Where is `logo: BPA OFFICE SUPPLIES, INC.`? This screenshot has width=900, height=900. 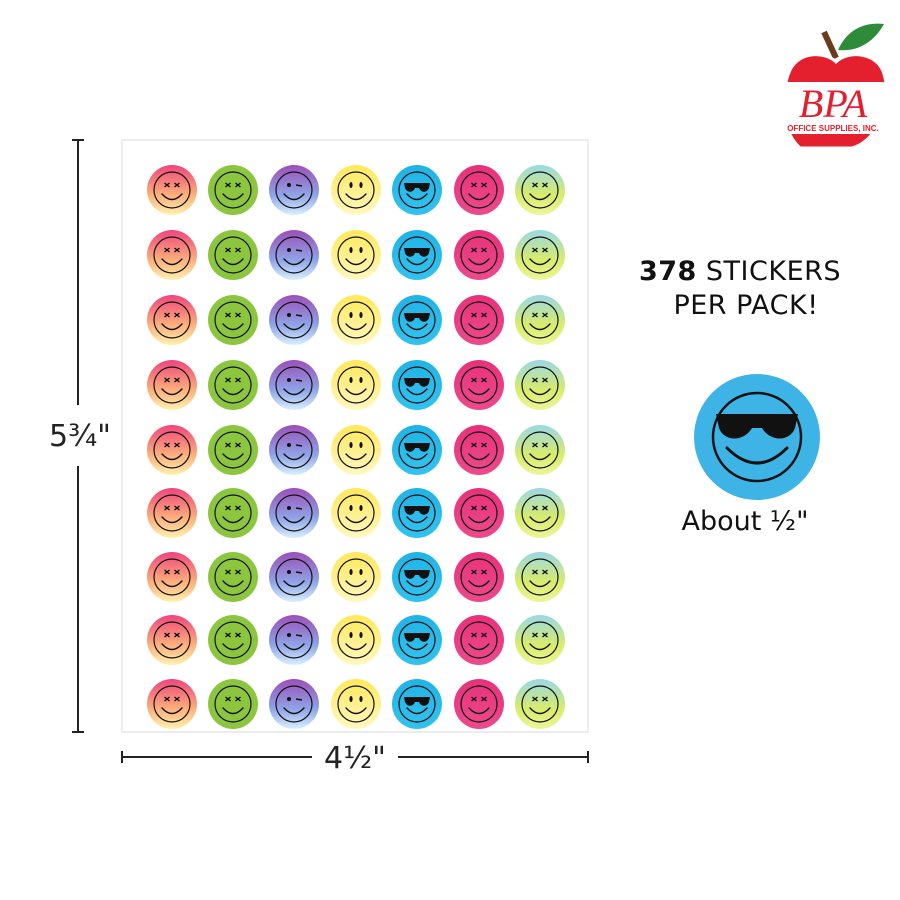
logo: BPA OFFICE SUPPLIES, INC. is located at coordinates (833, 86).